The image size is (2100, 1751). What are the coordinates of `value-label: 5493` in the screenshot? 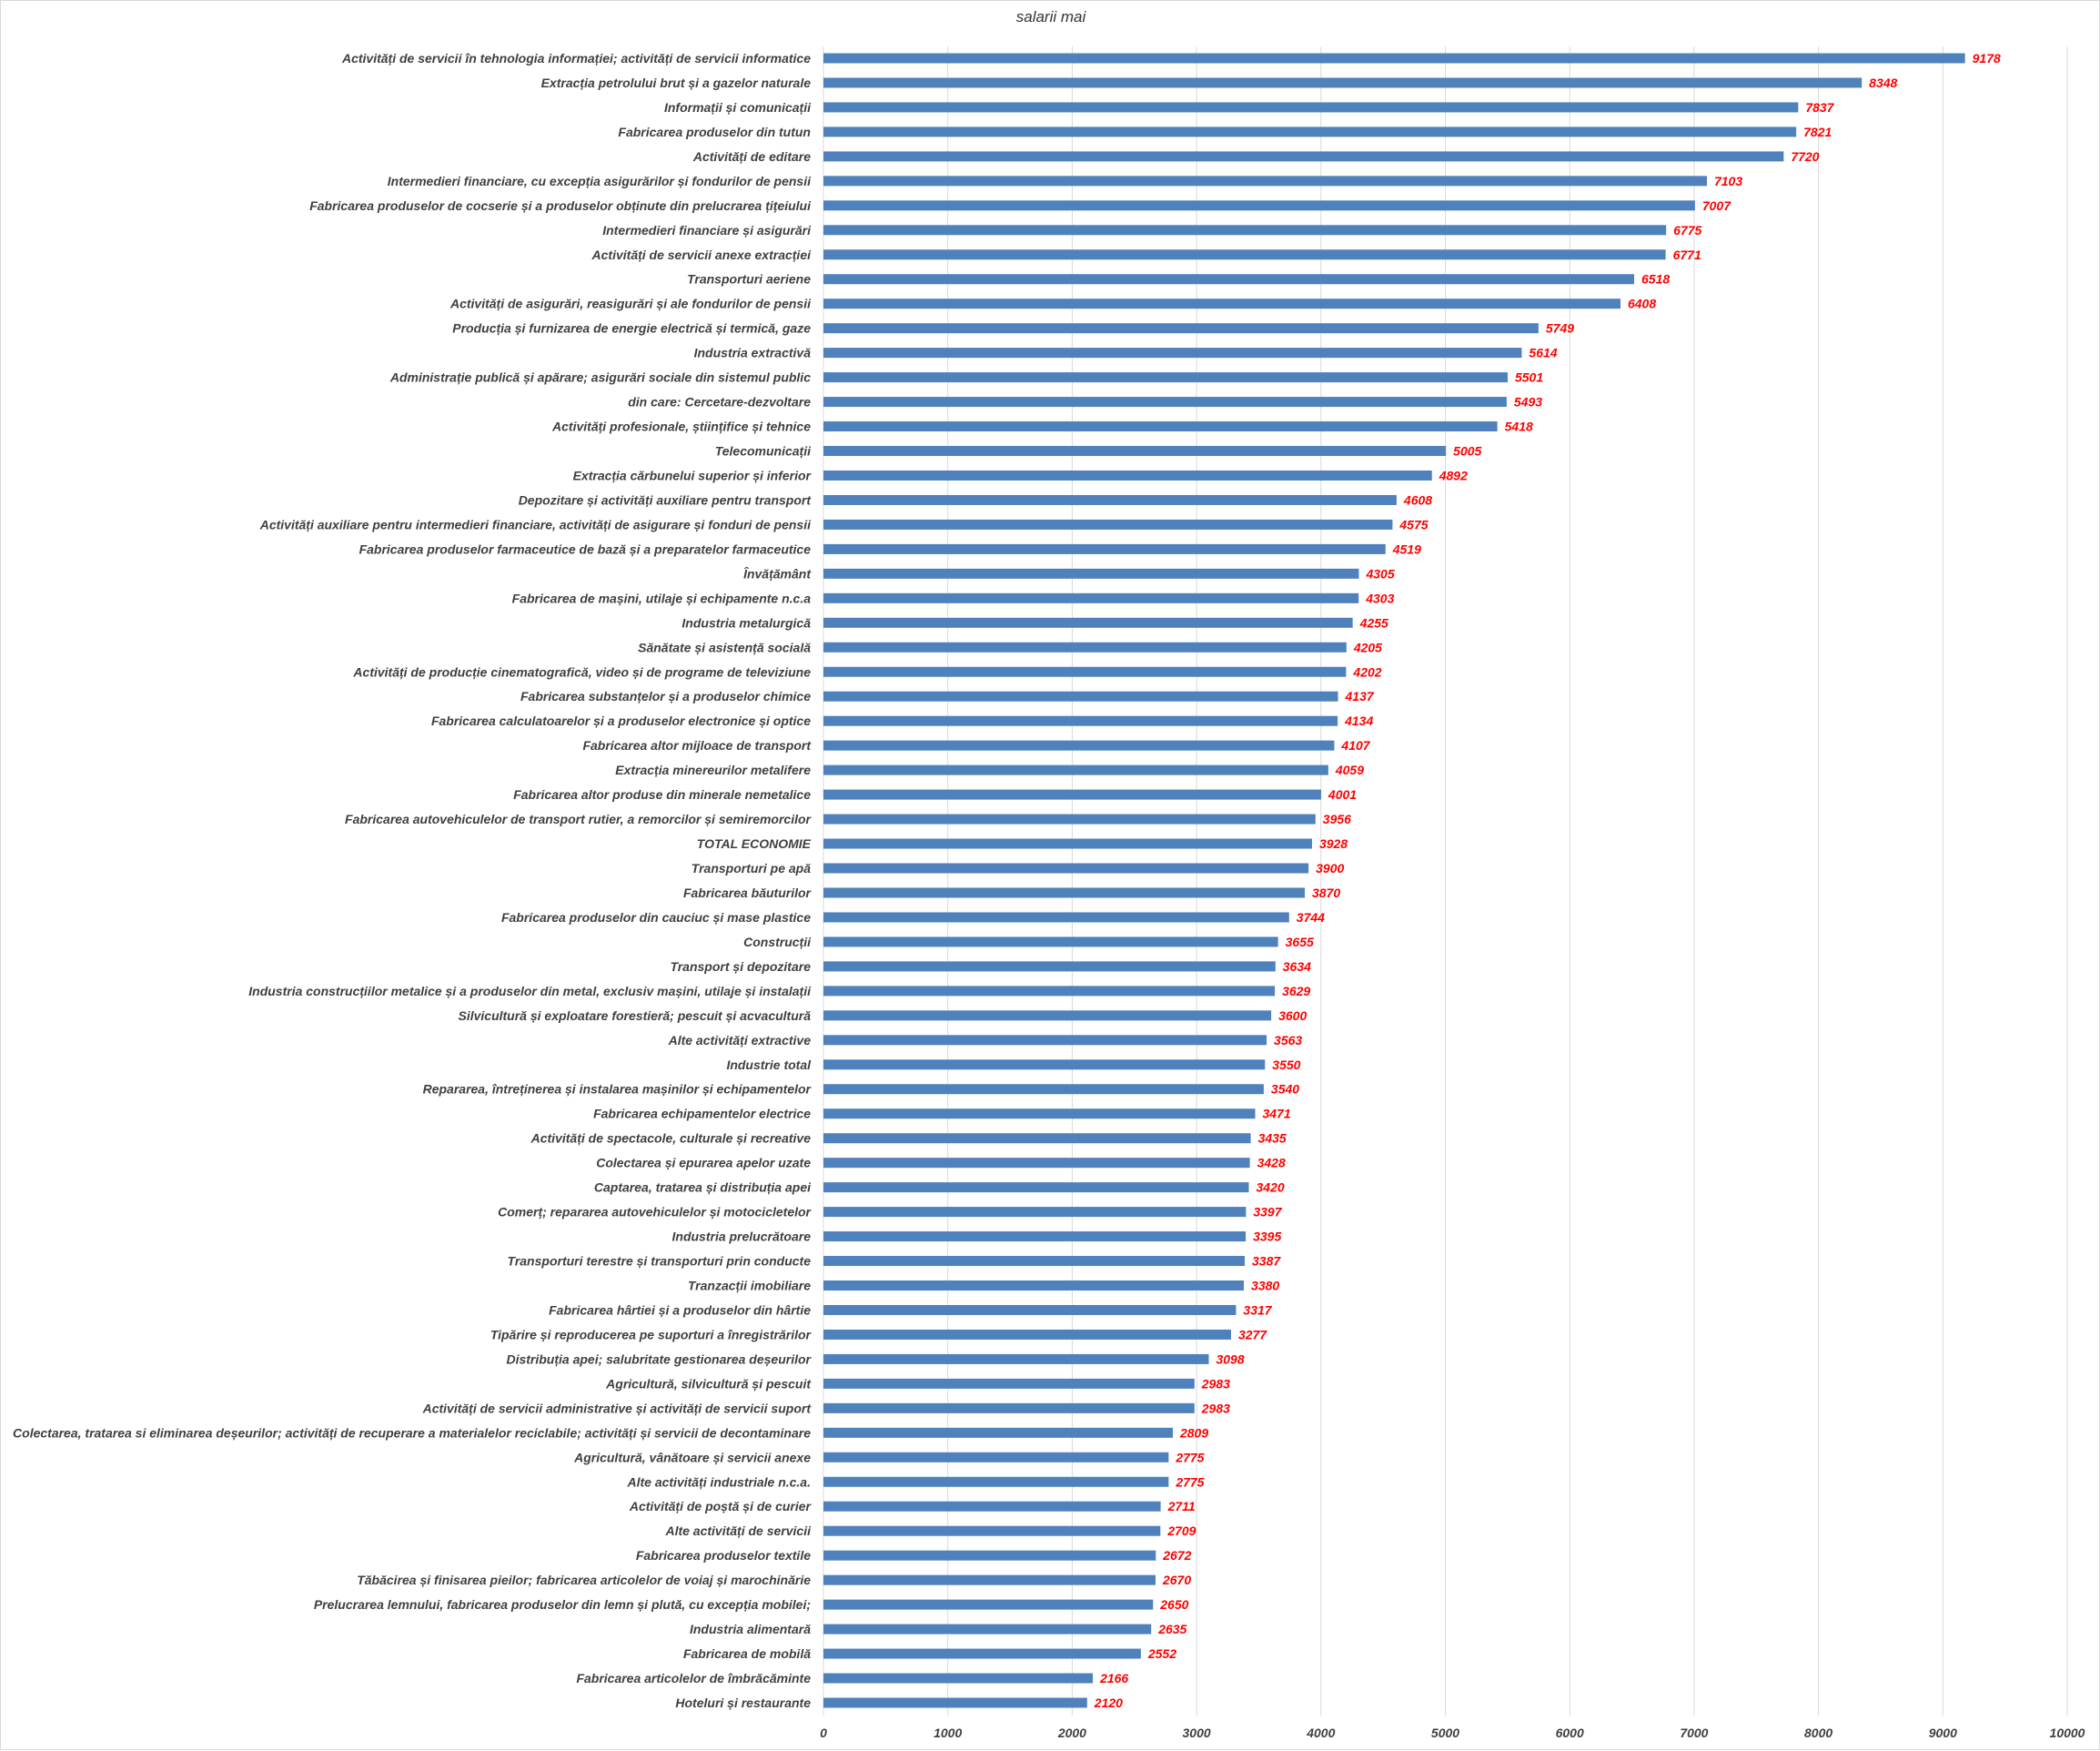 It's located at (1528, 402).